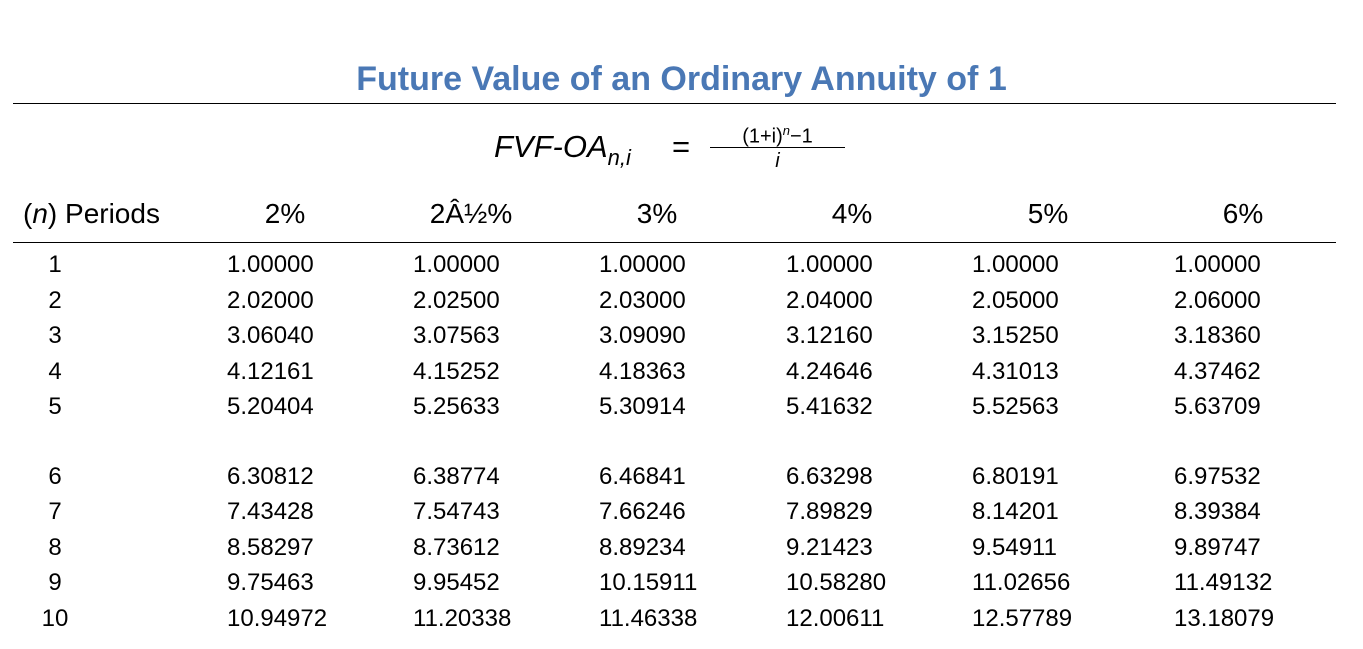 This screenshot has width=1363, height=649. Describe the element at coordinates (456, 582) in the screenshot. I see `factor-cell: 9.95452` at that location.